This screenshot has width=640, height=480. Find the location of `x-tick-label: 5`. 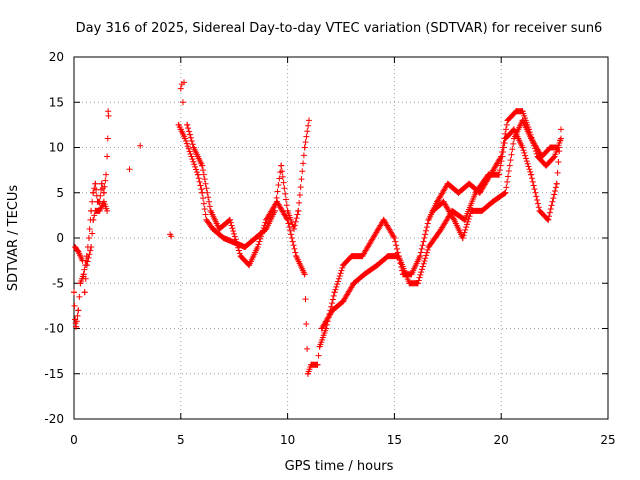

x-tick-label: 5 is located at coordinates (181, 440).